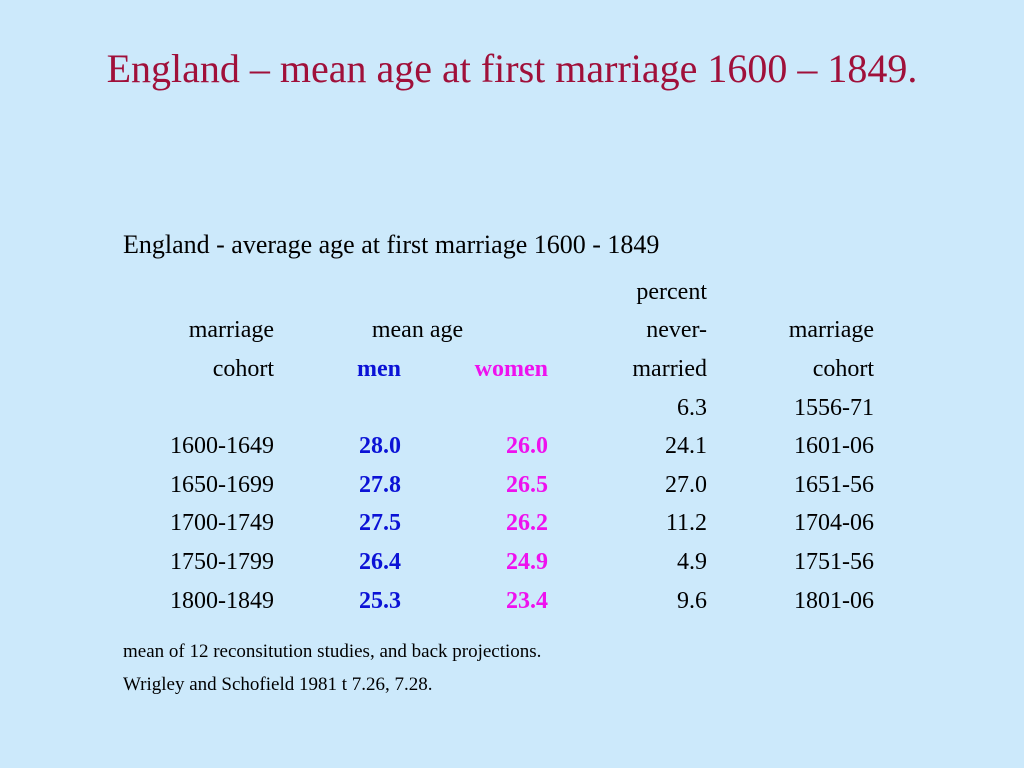  Describe the element at coordinates (527, 523) in the screenshot. I see `row-women-age: 26.2` at that location.